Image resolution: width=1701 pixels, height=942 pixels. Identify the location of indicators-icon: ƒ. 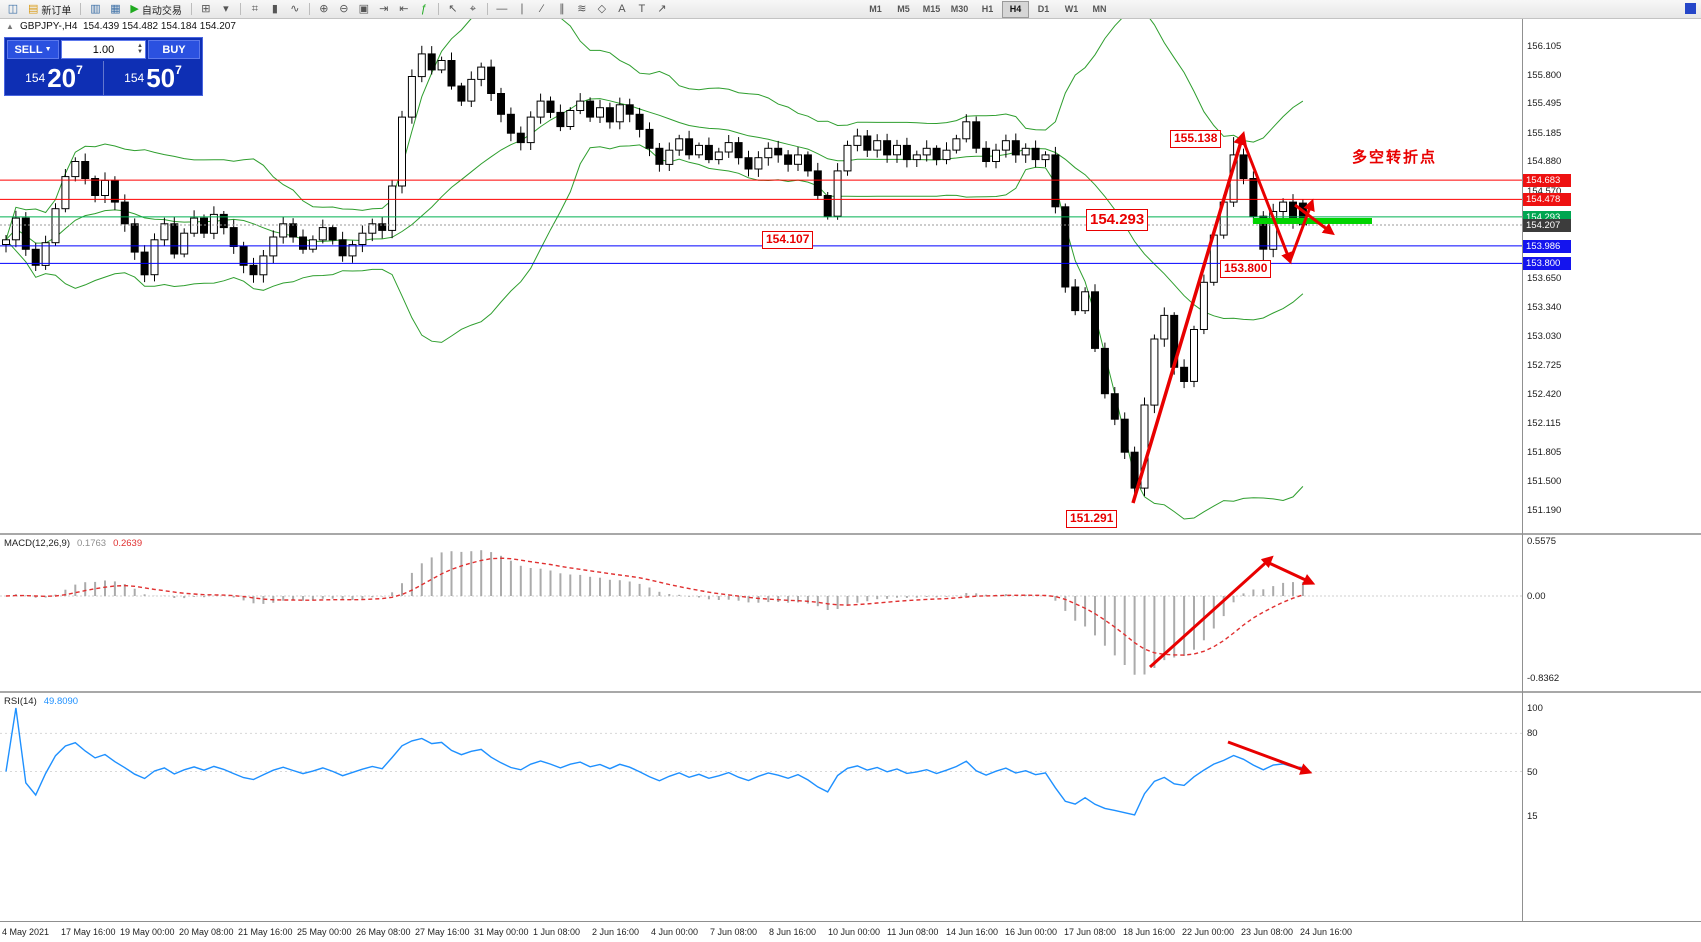
(424, 9).